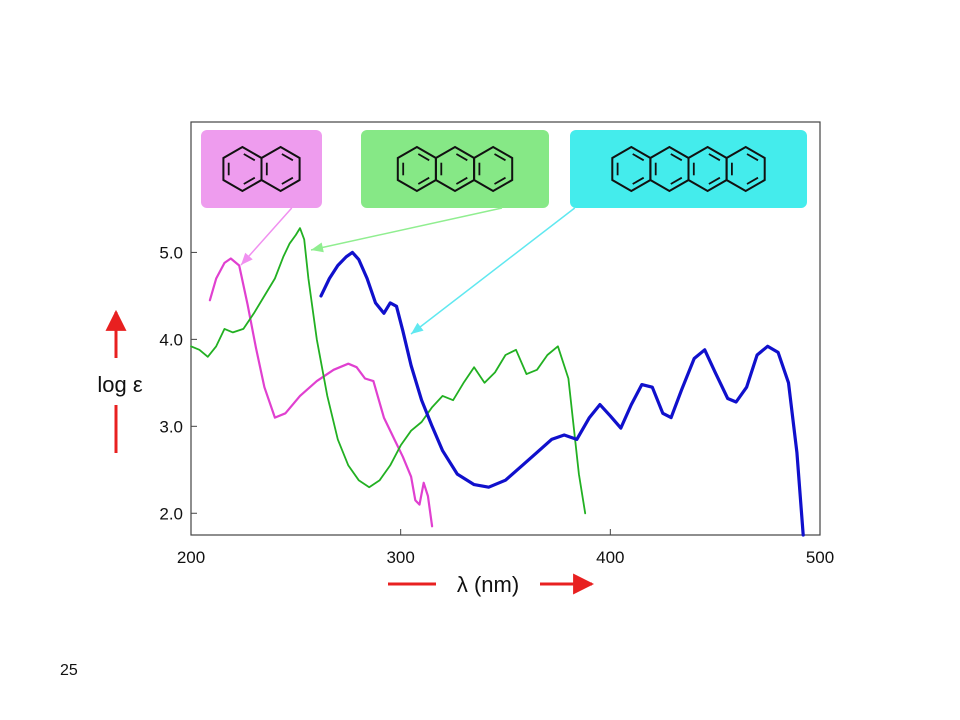 Image resolution: width=960 pixels, height=720 pixels. I want to click on y-tick-label: 2.0, so click(171, 513).